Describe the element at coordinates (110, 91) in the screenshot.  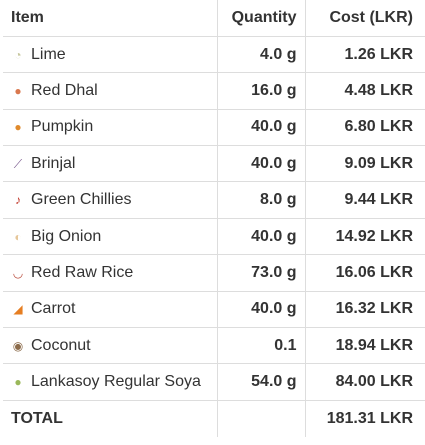
I see `item-cell: ● Red Dhal` at that location.